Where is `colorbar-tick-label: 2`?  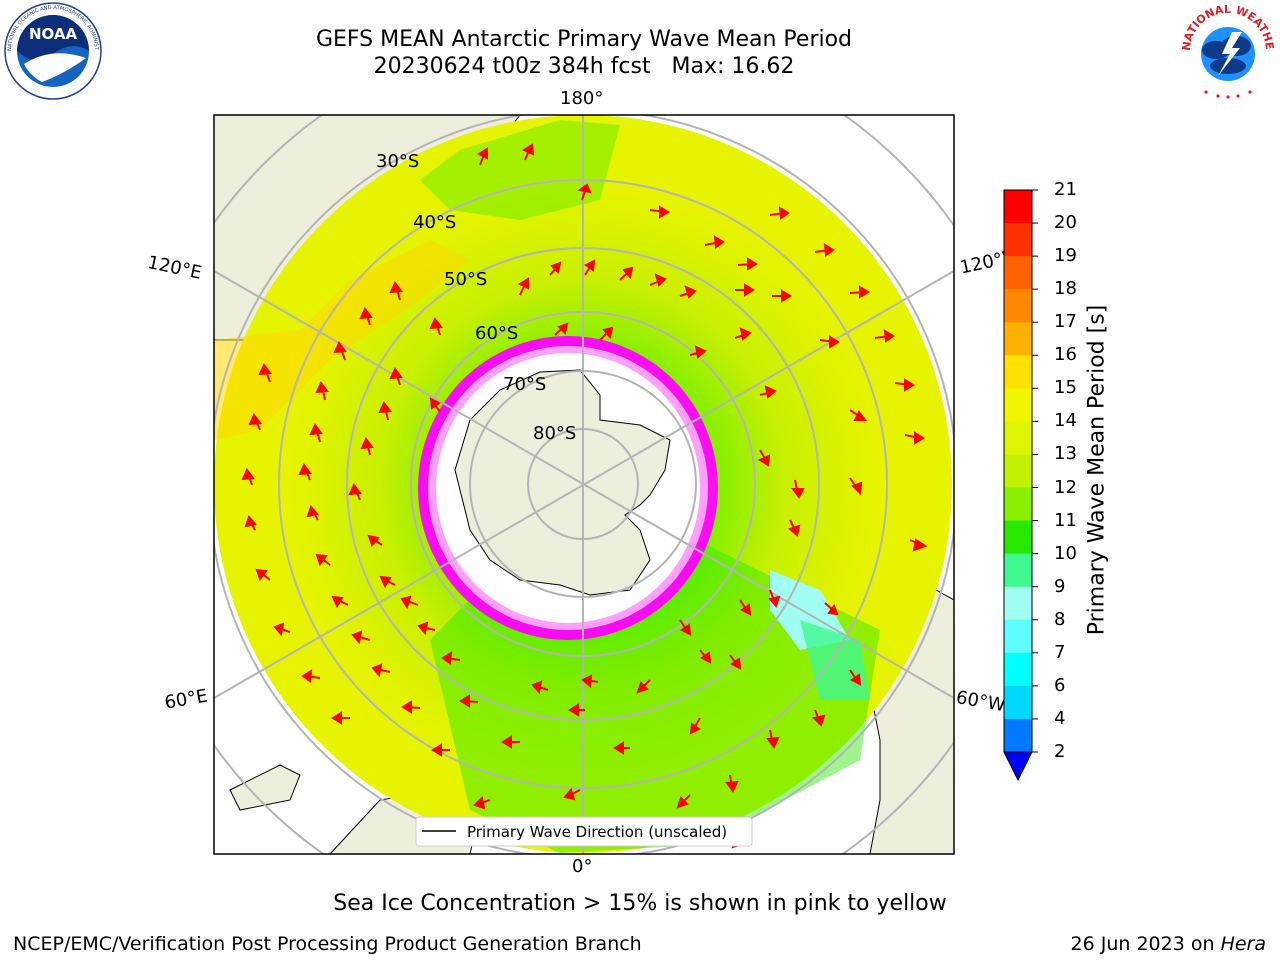
colorbar-tick-label: 2 is located at coordinates (1060, 751).